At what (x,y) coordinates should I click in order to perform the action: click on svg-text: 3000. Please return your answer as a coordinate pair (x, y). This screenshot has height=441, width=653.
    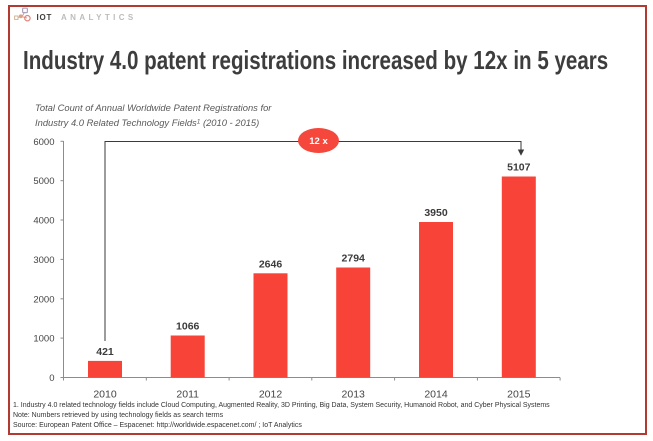
    Looking at the image, I should click on (43, 260).